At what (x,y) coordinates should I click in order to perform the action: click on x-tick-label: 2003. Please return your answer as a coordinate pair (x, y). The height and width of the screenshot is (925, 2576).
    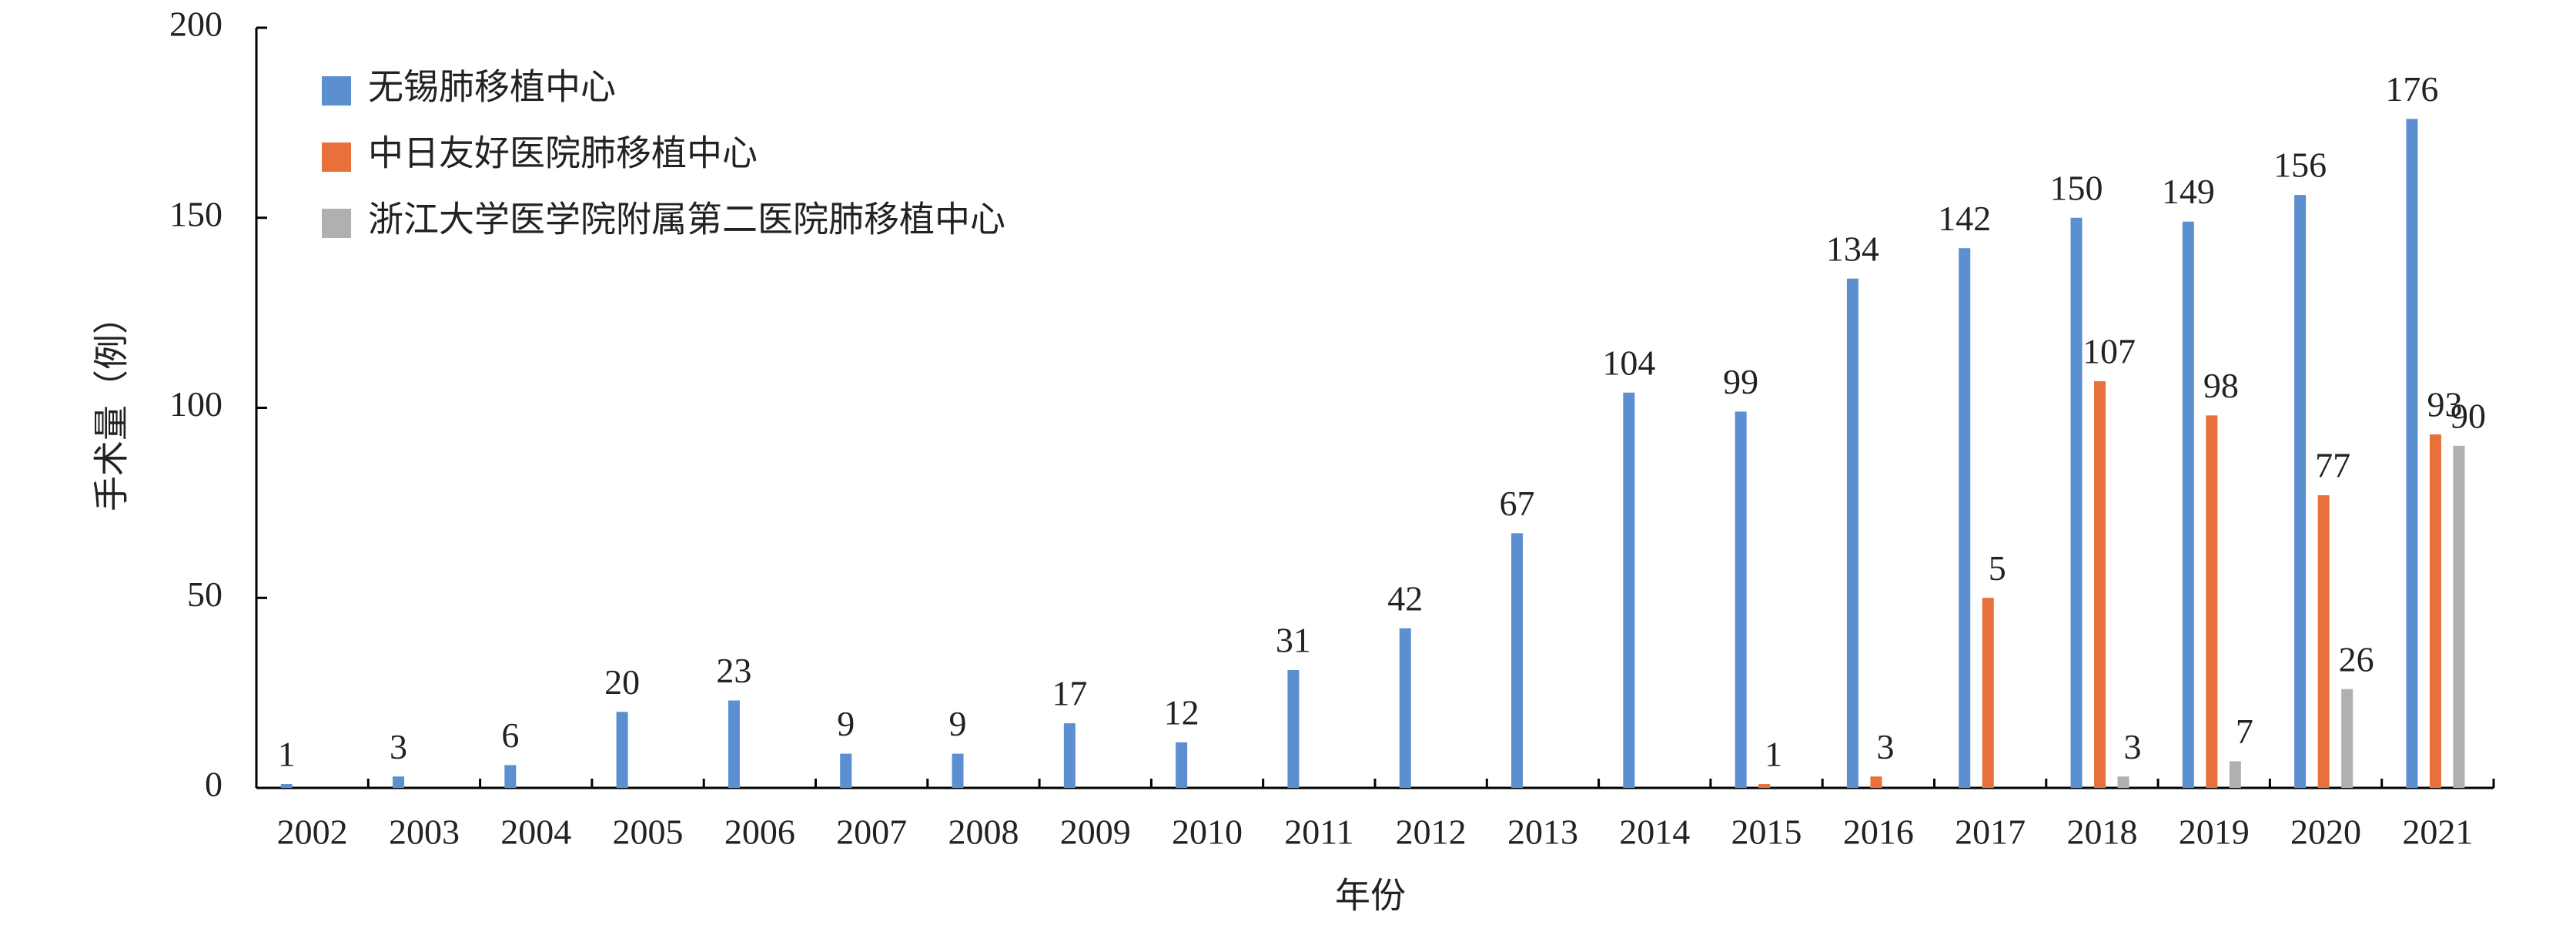
    Looking at the image, I should click on (424, 832).